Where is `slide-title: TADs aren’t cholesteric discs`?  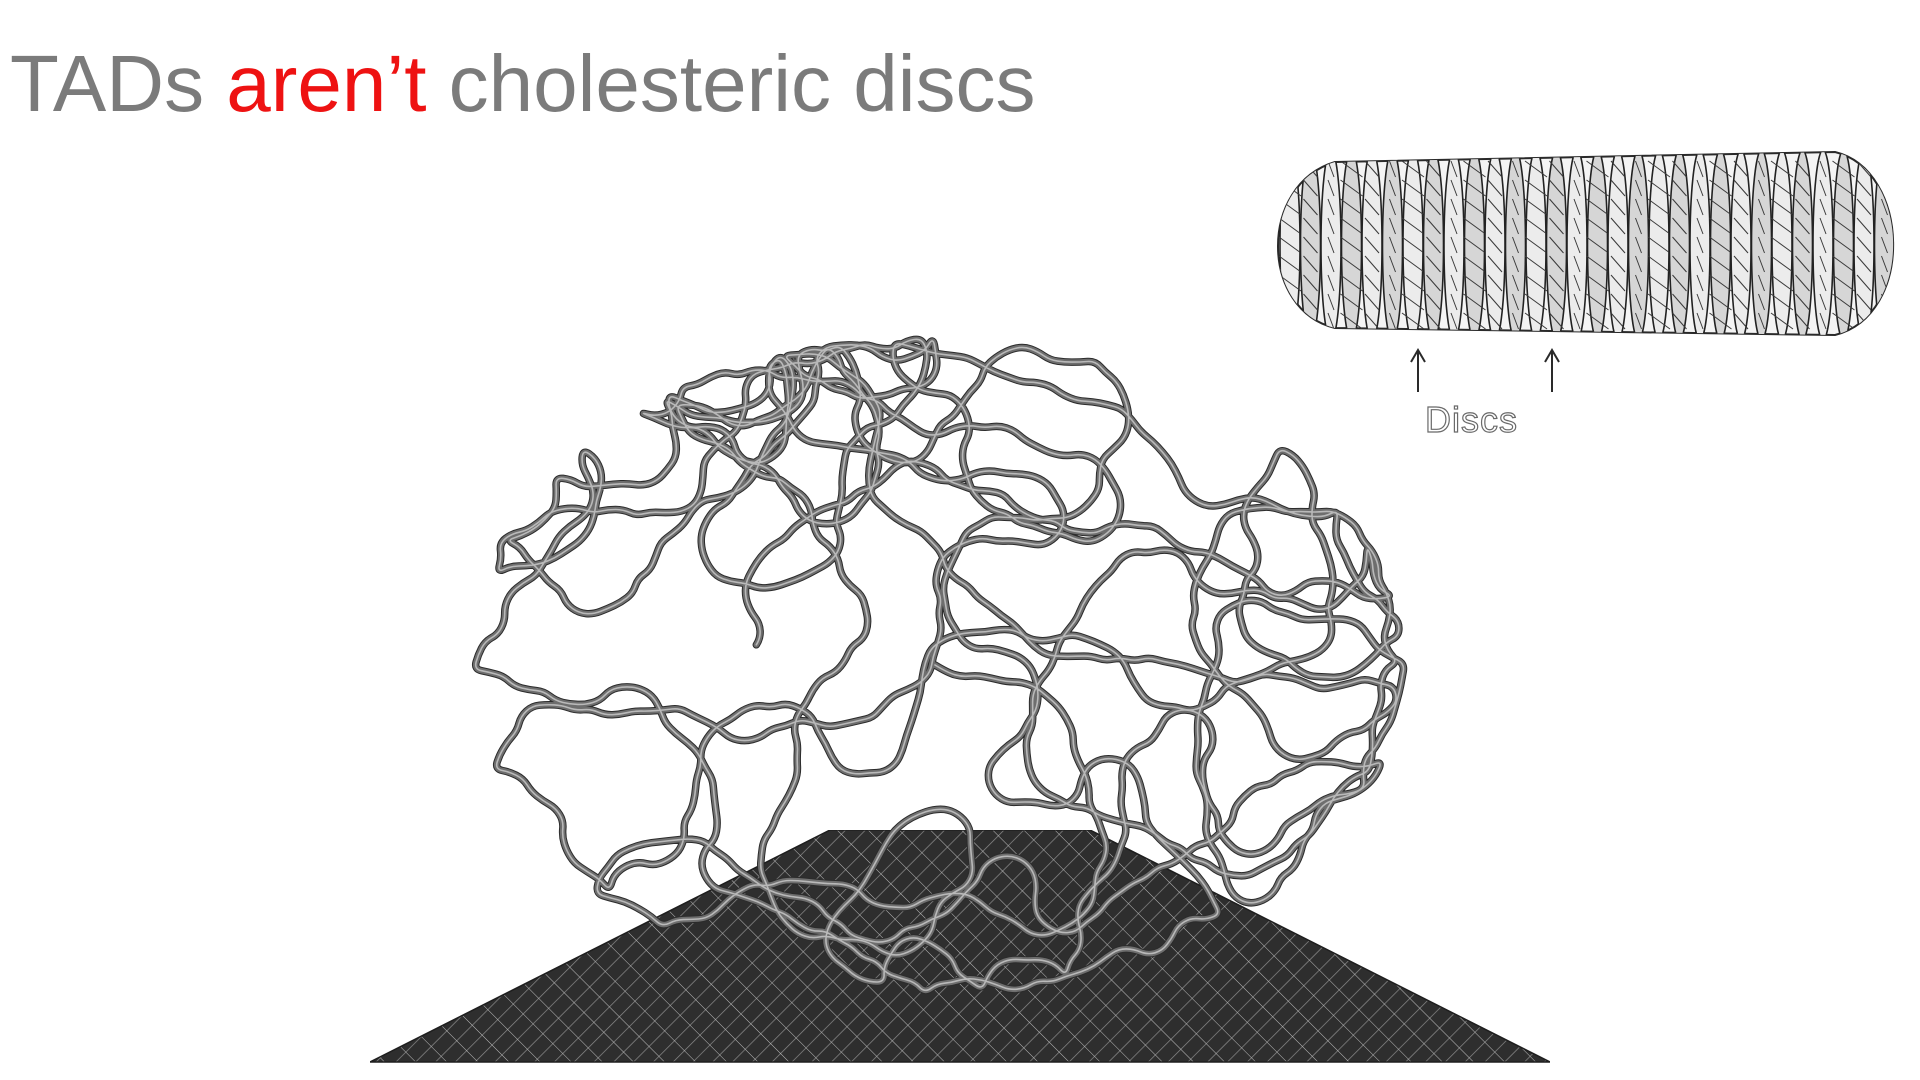
slide-title: TADs aren’t cholesteric discs is located at coordinates (523, 84).